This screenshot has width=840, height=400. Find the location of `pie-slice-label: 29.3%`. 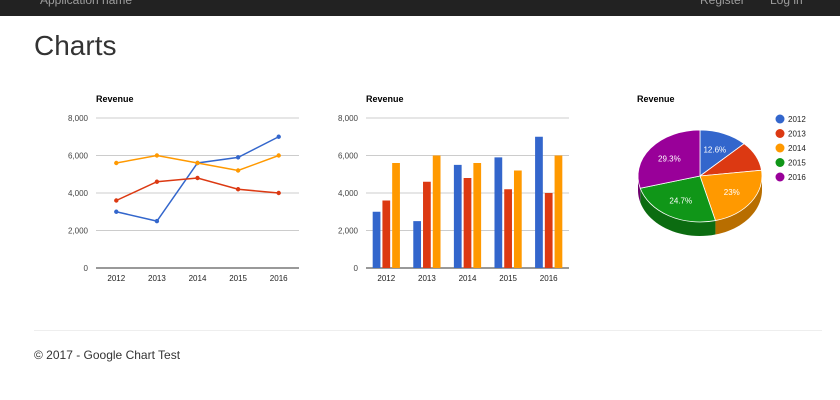

pie-slice-label: 29.3% is located at coordinates (669, 159).